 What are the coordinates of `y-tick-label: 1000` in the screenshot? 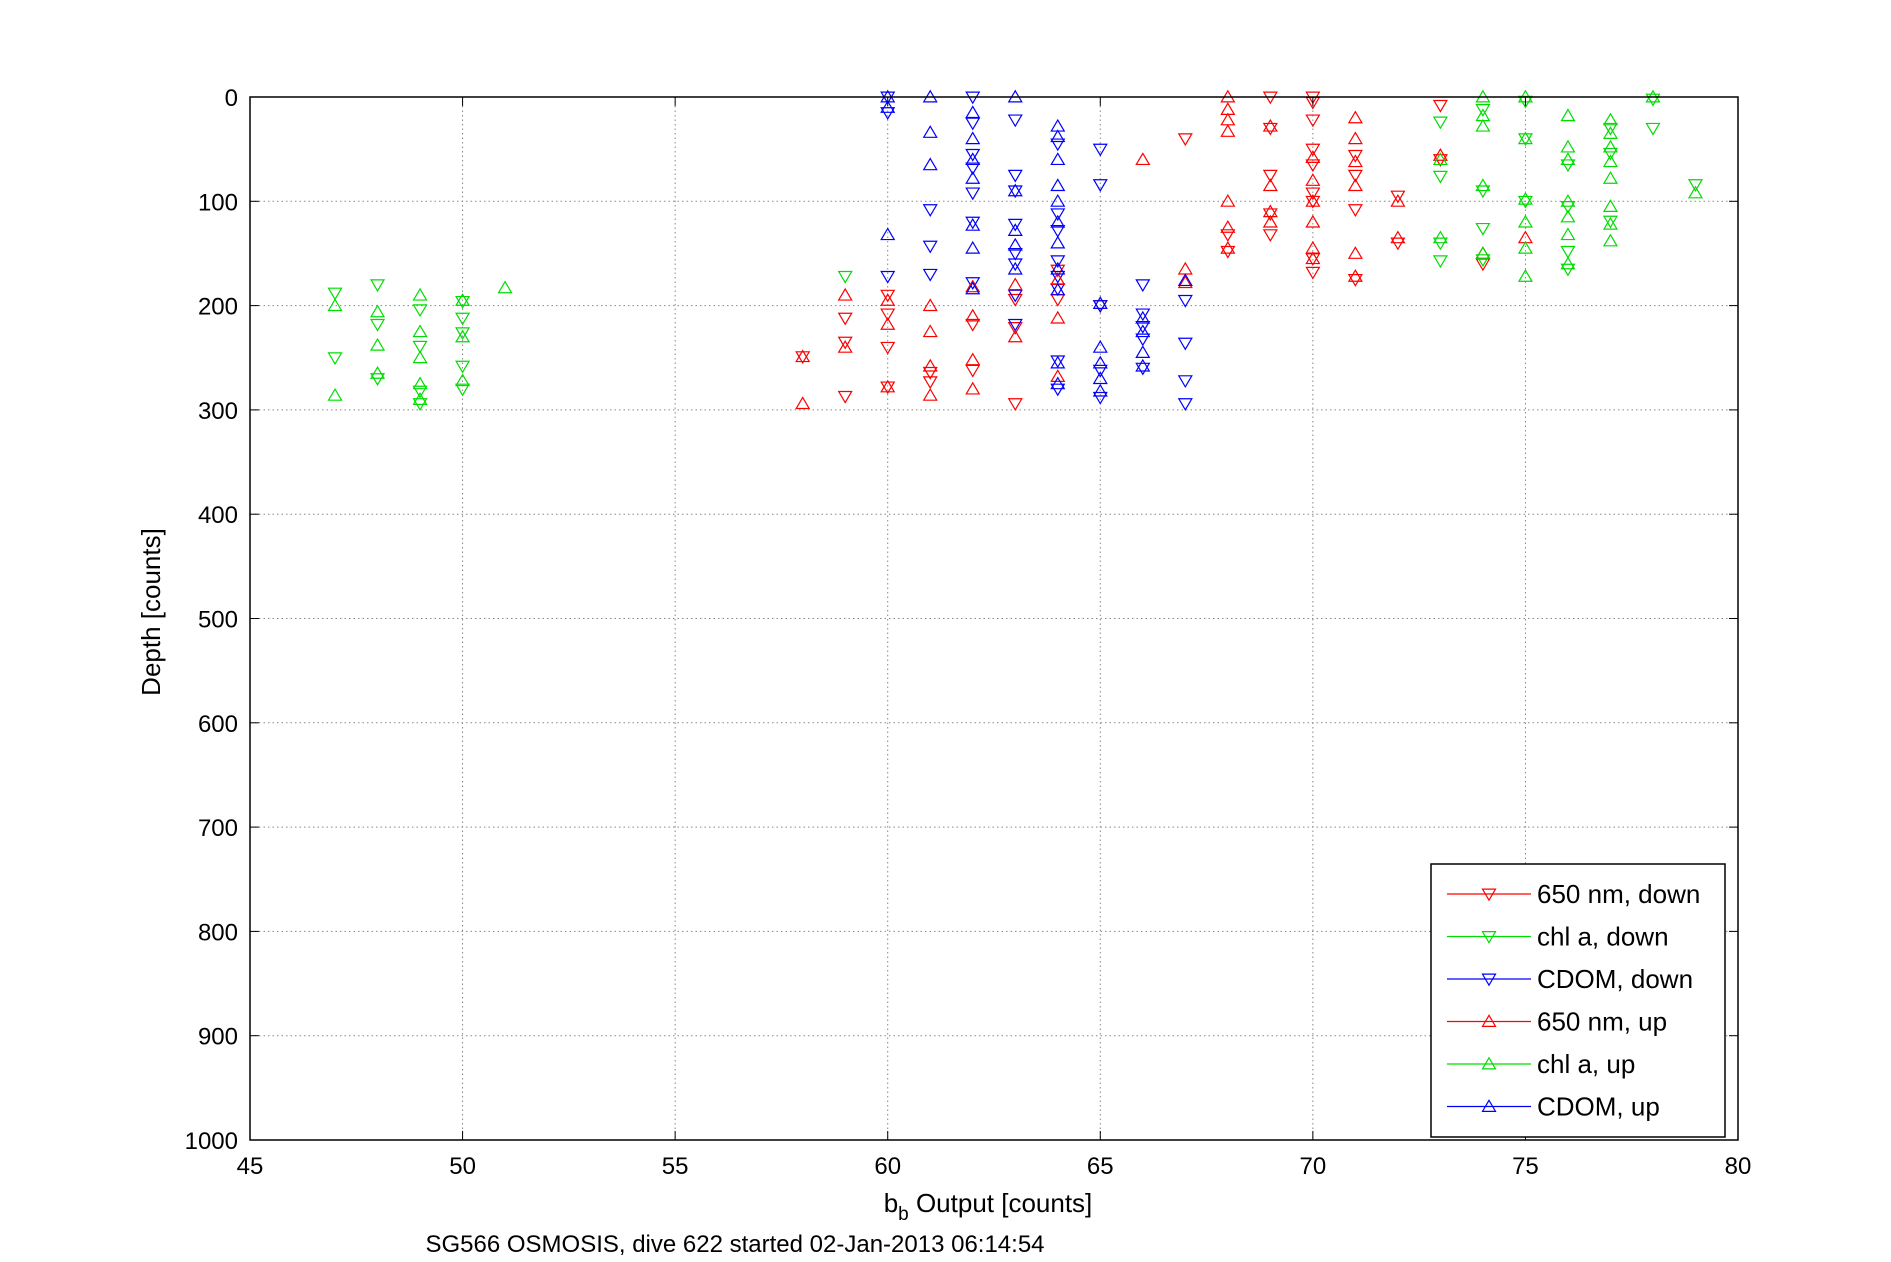 It's located at (211, 1141).